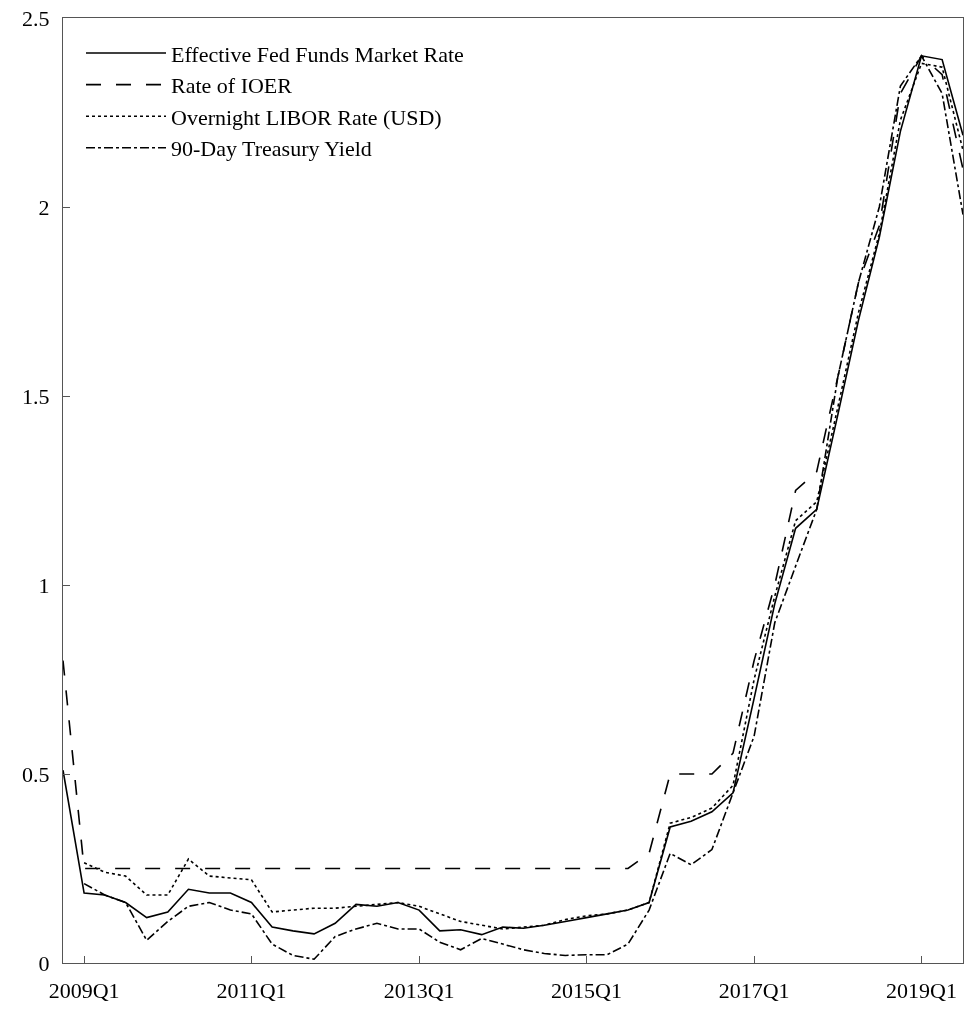 Image resolution: width=968 pixels, height=1015 pixels. Describe the element at coordinates (44, 585) in the screenshot. I see `y-tick-label: 1` at that location.